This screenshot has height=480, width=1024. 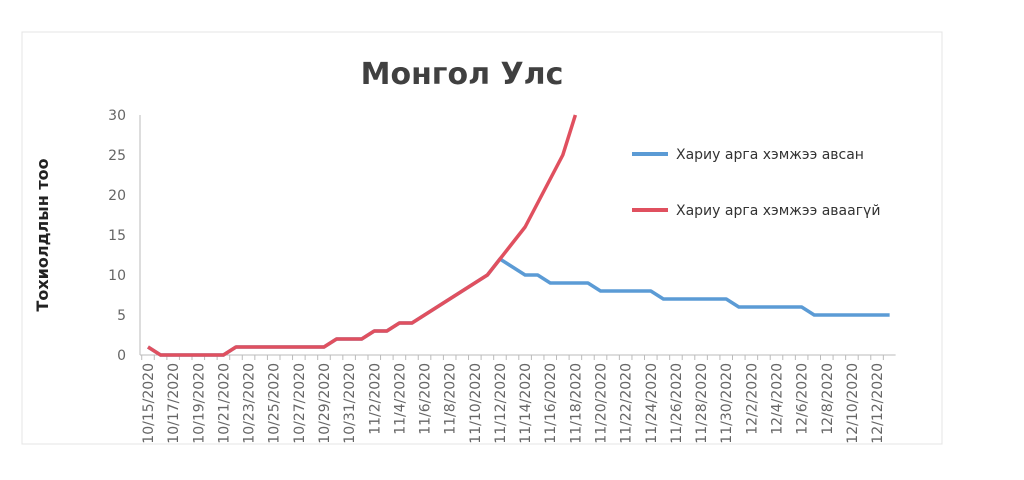 What do you see at coordinates (778, 399) in the screenshot?
I see `x-tick-label: 12/4/2020` at bounding box center [778, 399].